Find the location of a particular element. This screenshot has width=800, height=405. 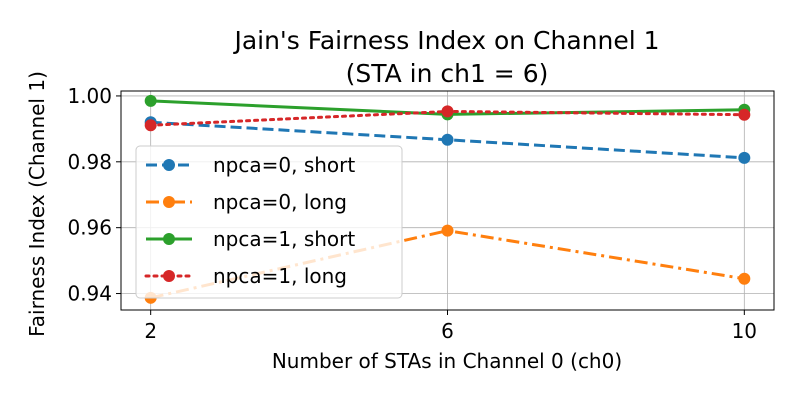

x-tick-label: 2 is located at coordinates (150, 331).